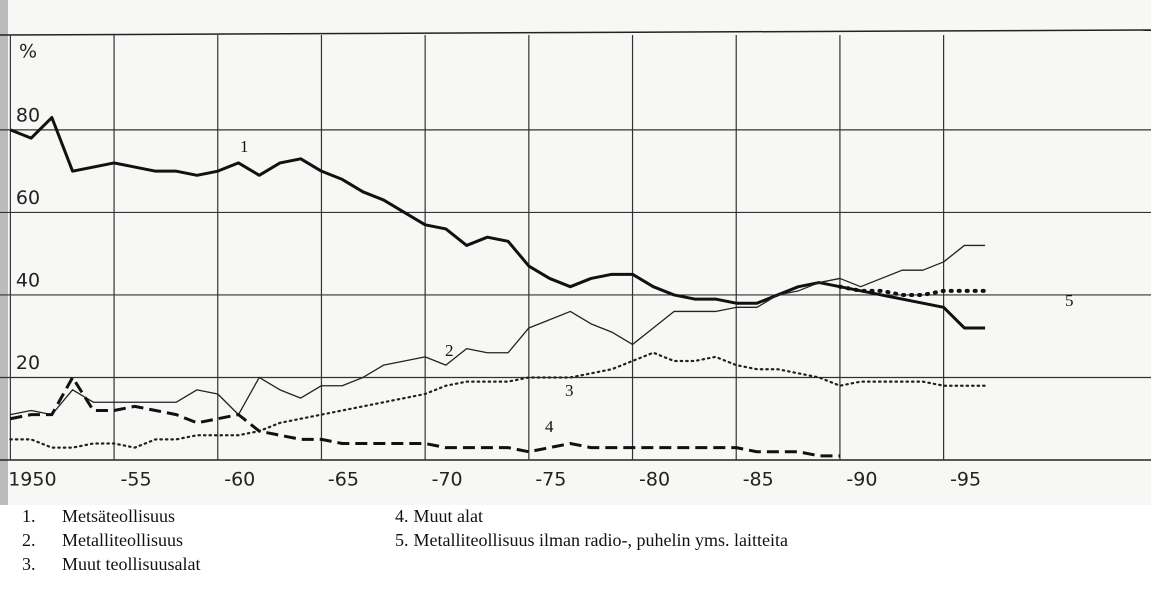 This screenshot has width=1151, height=603. Describe the element at coordinates (4, 252) in the screenshot. I see `scan-edge` at that location.